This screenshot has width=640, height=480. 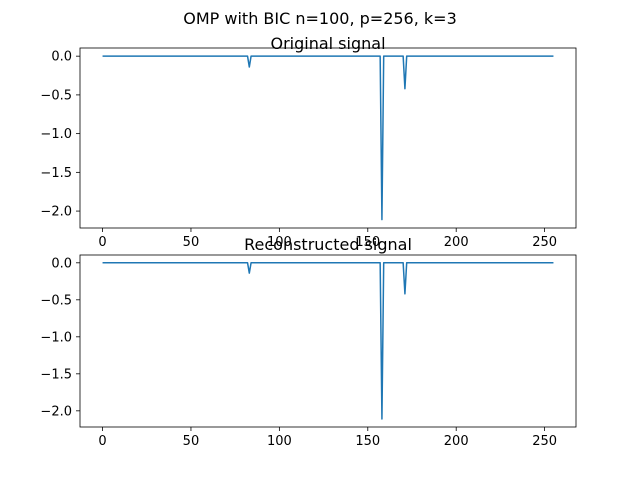 I want to click on y-tick-label-reconstructed: −2.0, so click(x=56, y=411).